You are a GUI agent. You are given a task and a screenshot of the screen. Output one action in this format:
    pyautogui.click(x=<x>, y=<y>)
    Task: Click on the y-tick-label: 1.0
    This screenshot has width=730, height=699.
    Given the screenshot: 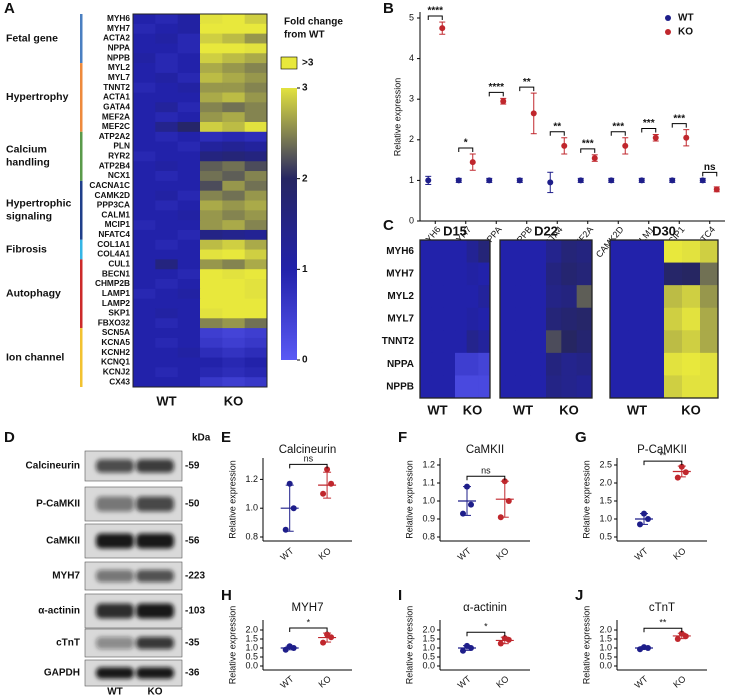 What is the action you would take?
    pyautogui.click(x=428, y=647)
    